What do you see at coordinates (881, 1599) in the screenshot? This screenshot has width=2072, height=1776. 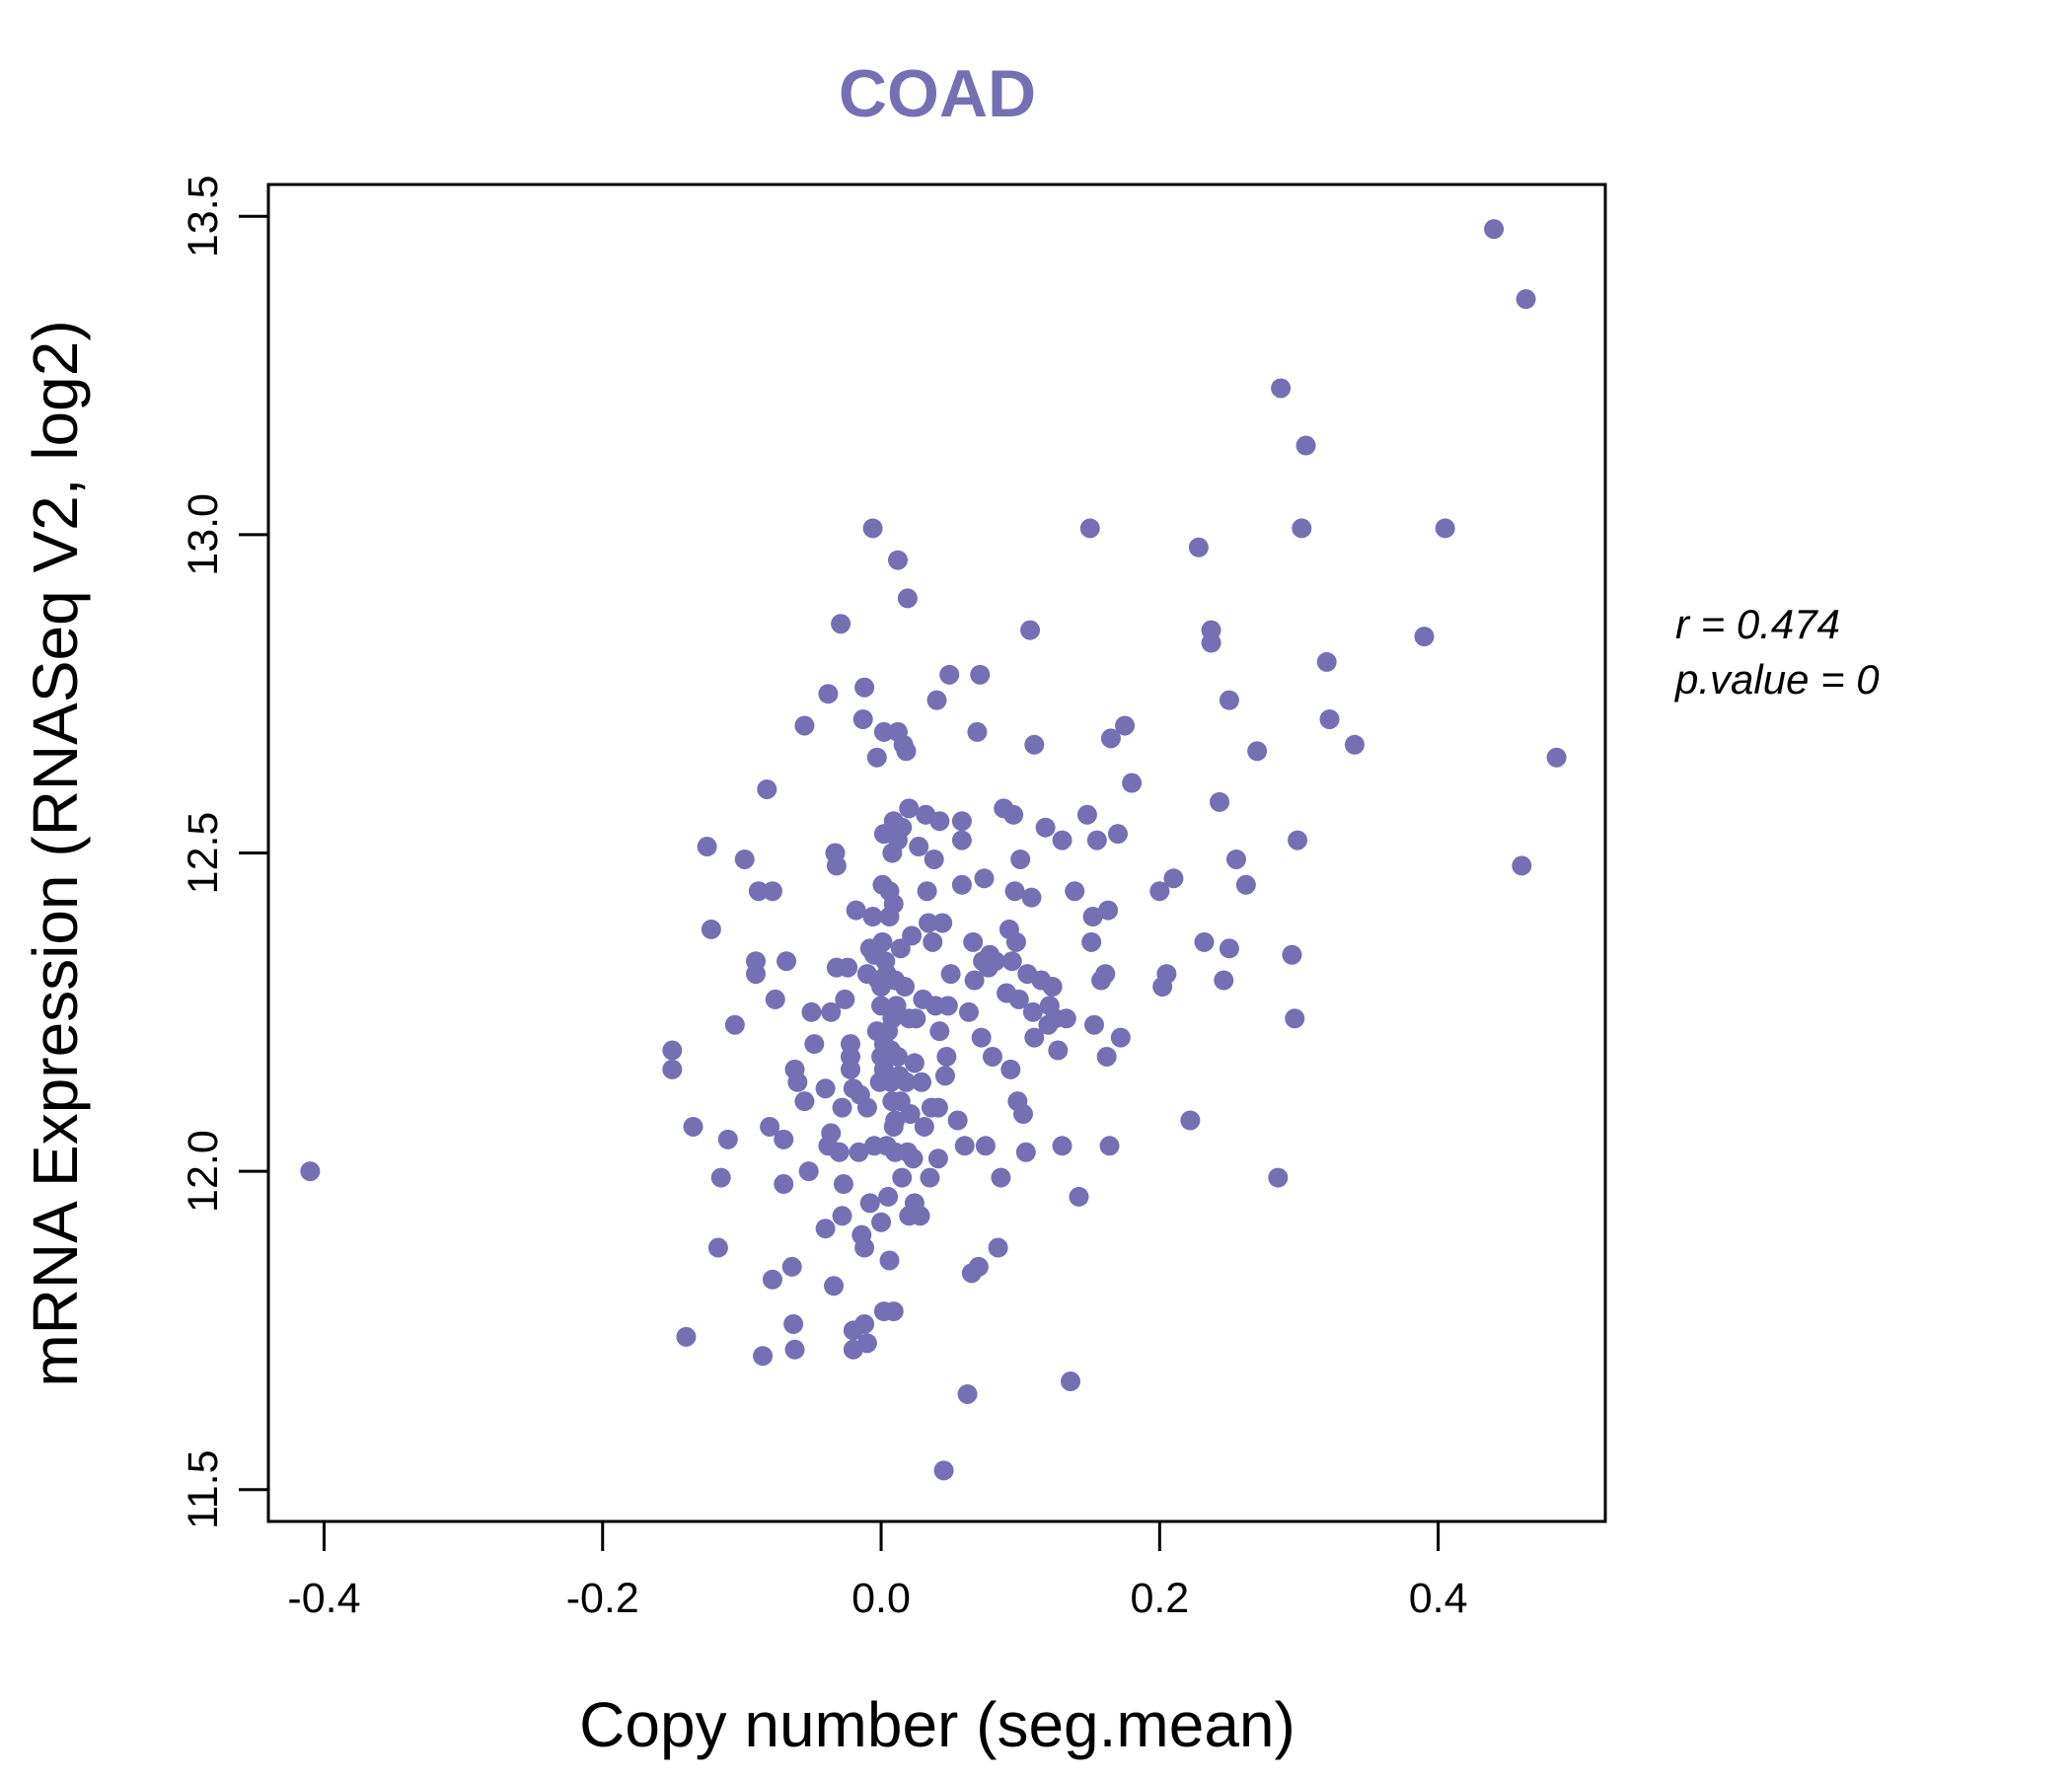 I see `x-tick-label: 0.0` at bounding box center [881, 1599].